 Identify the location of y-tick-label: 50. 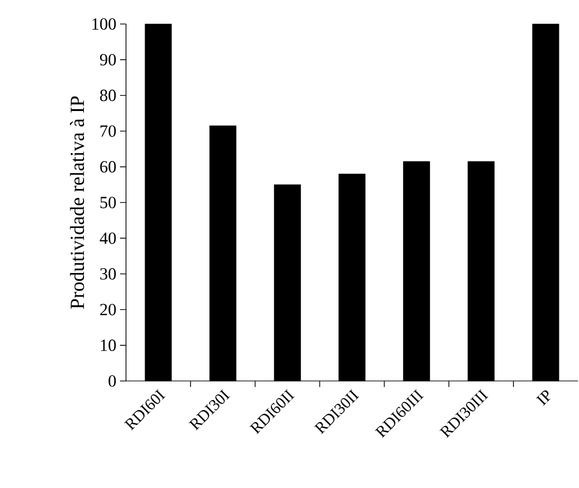
(108, 202).